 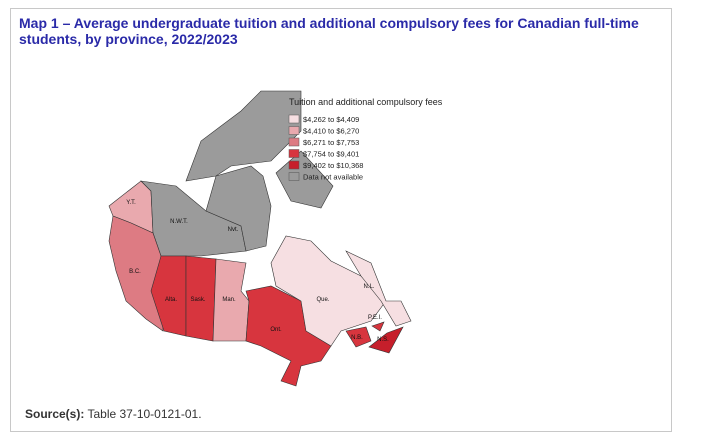 I want to click on legend-label: Data not available, so click(x=333, y=177).